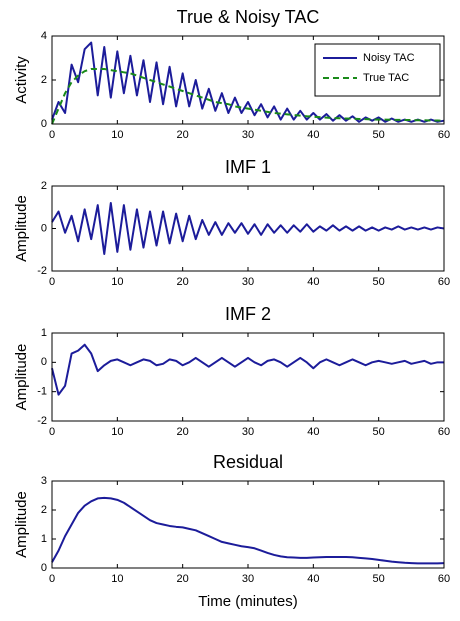  I want to click on legend-box, so click(377, 70).